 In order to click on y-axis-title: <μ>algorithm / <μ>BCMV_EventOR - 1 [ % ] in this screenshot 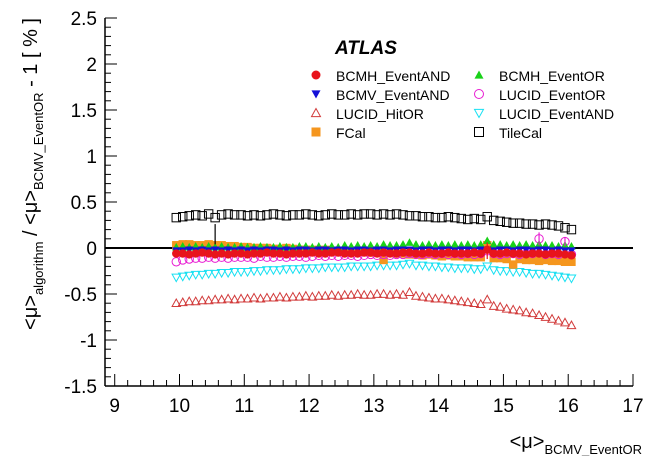, I will do `click(33, 174)`.